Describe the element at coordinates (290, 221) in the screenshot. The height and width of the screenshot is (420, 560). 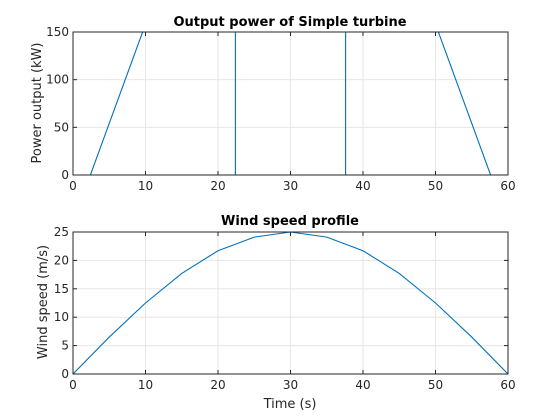
I see `wind-speed-plot-title: Wind speed profile` at that location.